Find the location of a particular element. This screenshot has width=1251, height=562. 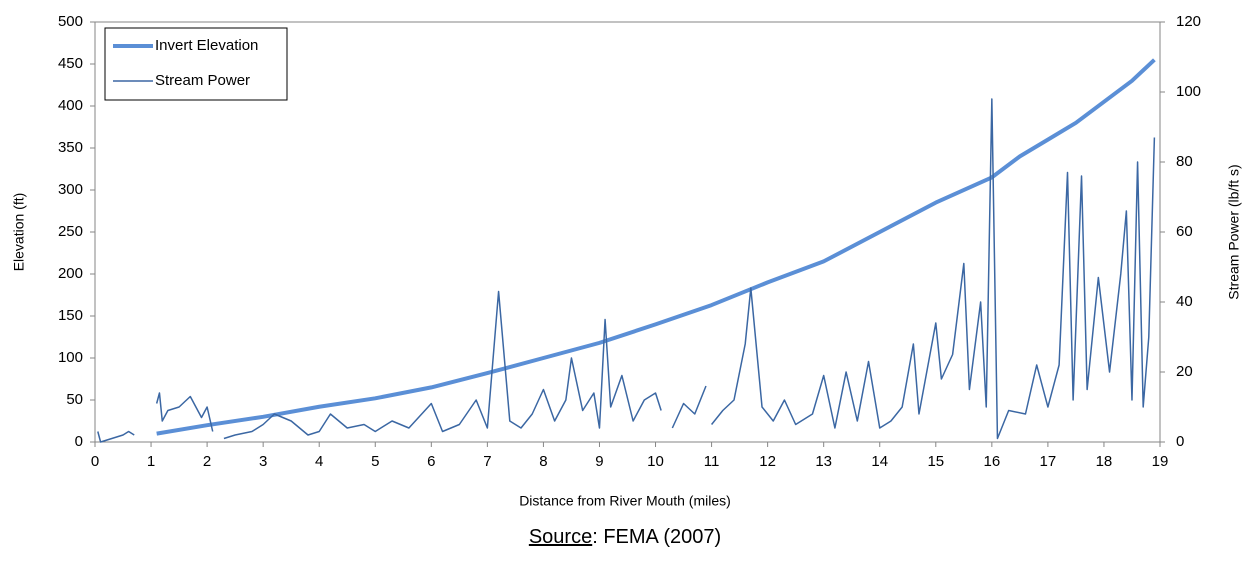

y-axis-label: Elevation (ft) is located at coordinates (19, 232).